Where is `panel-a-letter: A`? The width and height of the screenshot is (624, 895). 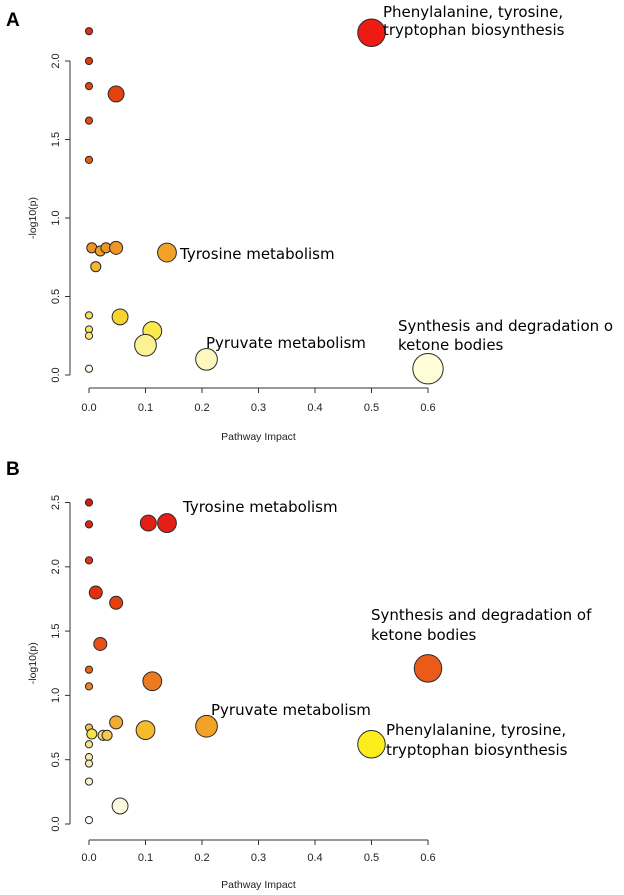 panel-a-letter: A is located at coordinates (13, 20).